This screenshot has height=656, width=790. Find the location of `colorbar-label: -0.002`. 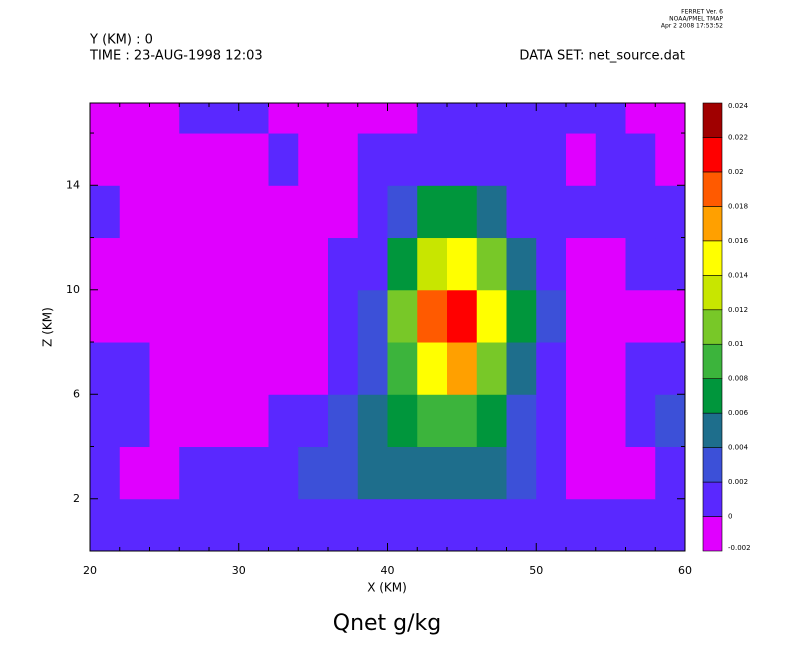

colorbar-label: -0.002 is located at coordinates (739, 548).